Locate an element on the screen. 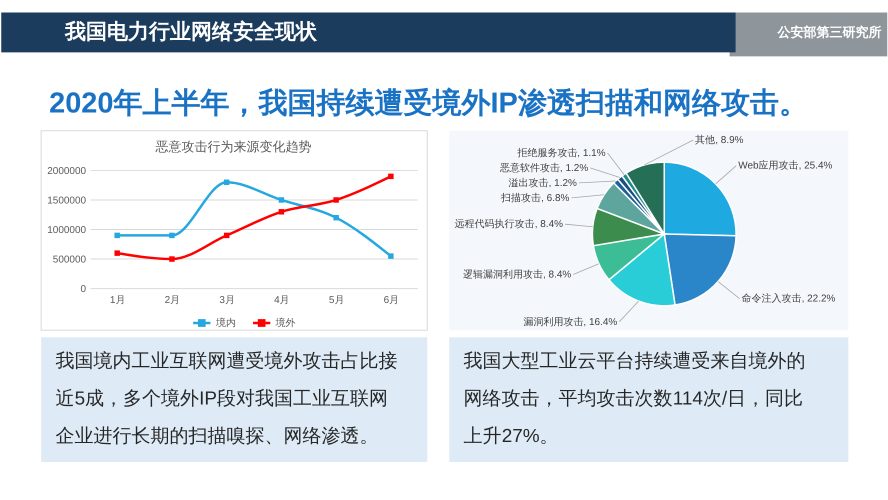  x-tick-label: 5月 is located at coordinates (336, 300).